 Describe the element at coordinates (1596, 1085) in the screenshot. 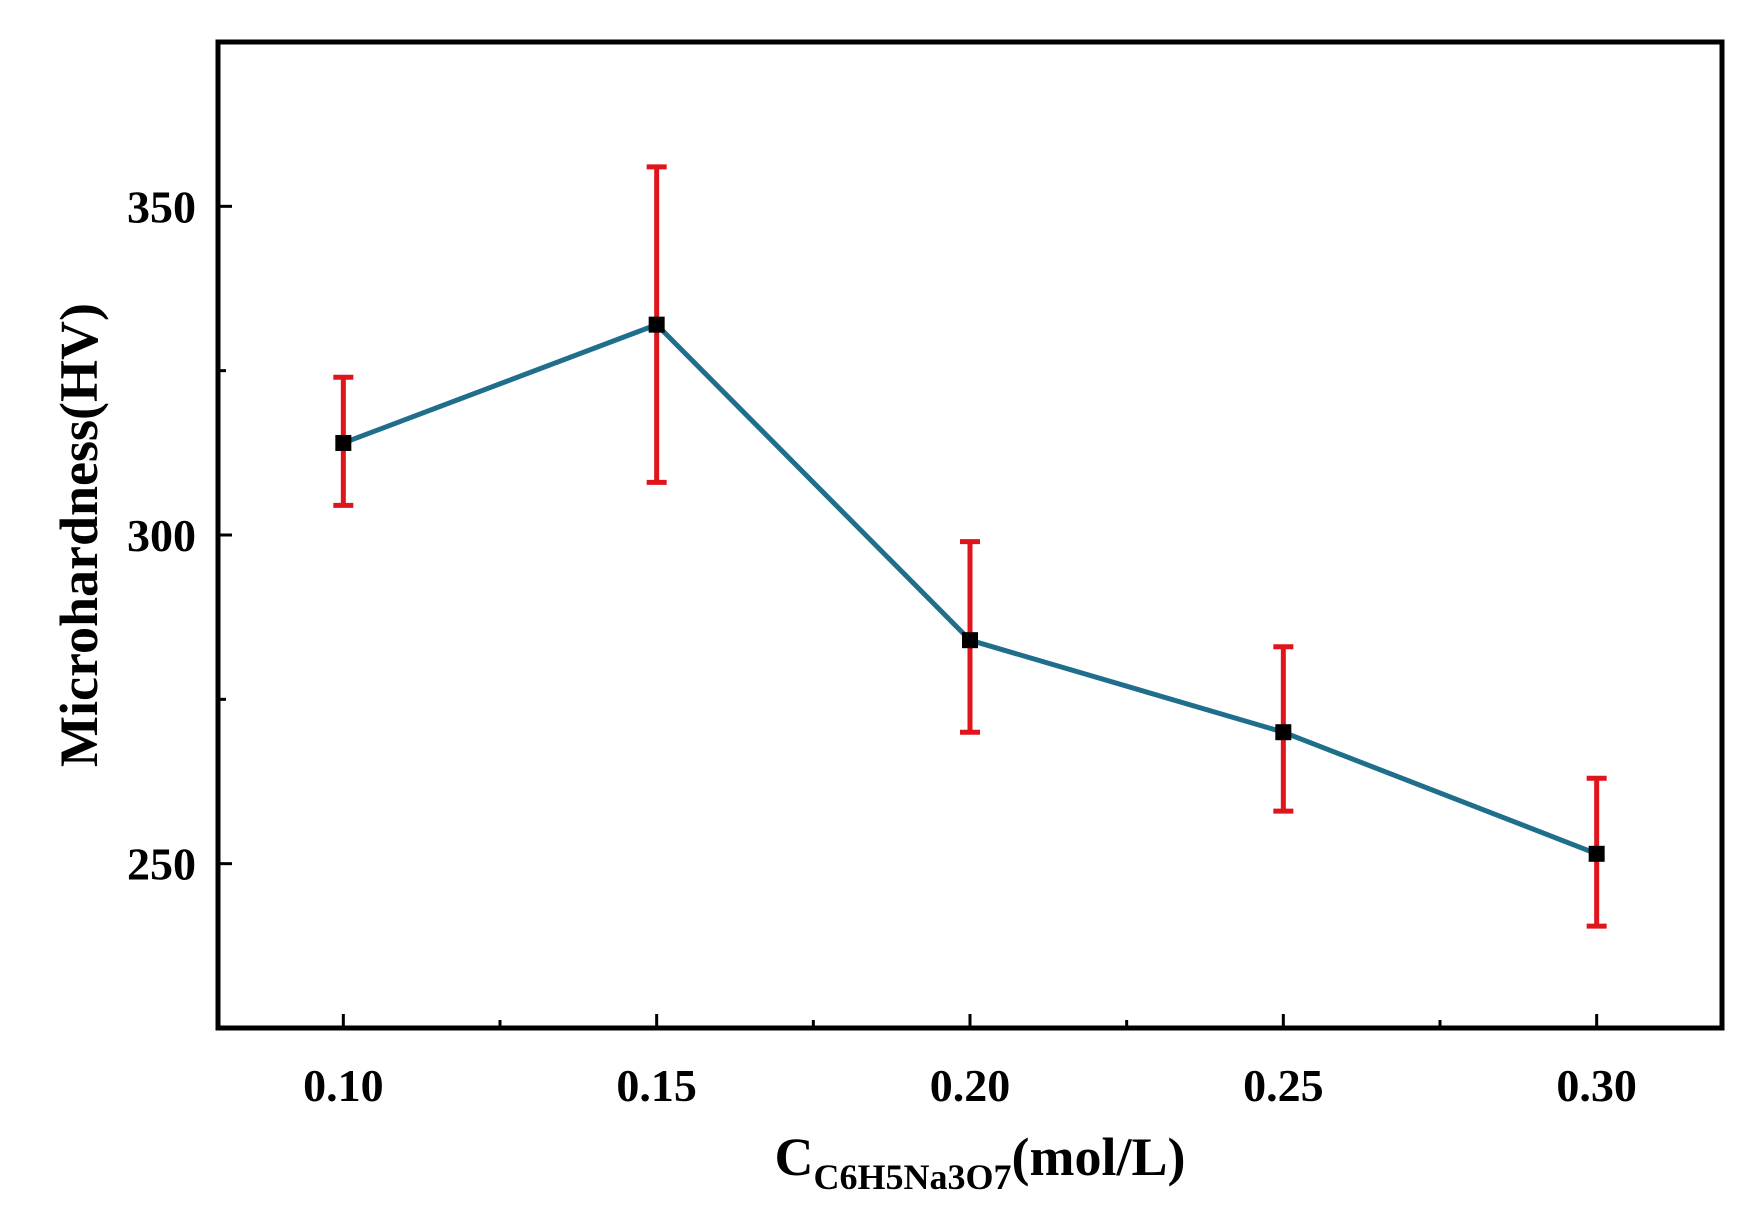

I see `x-tick-label: 0.30` at that location.